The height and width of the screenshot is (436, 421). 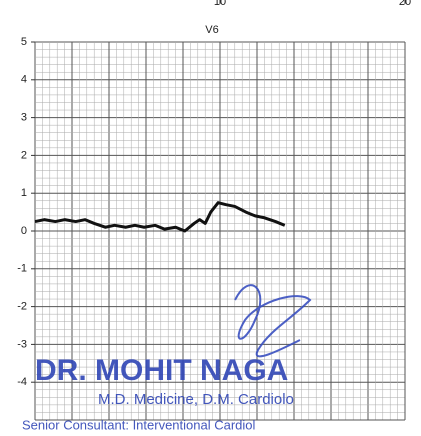 I want to click on stamp-text: M.D. Medicine, D.M. Cardiolo, so click(x=196, y=399).